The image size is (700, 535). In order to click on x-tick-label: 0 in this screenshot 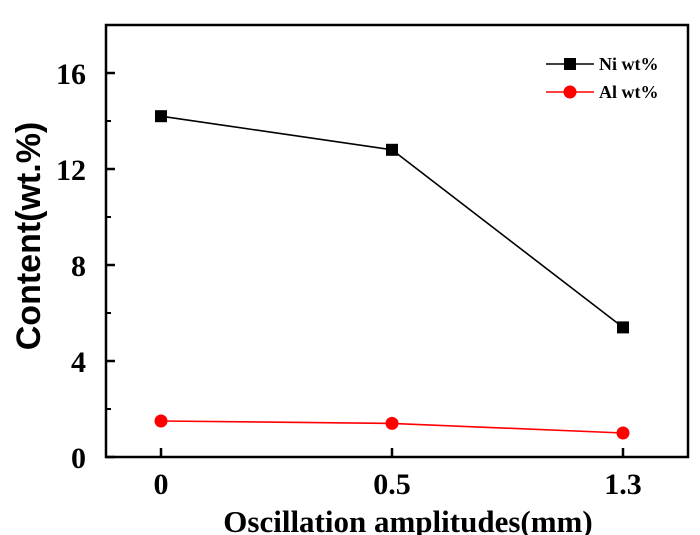, I will do `click(161, 484)`.